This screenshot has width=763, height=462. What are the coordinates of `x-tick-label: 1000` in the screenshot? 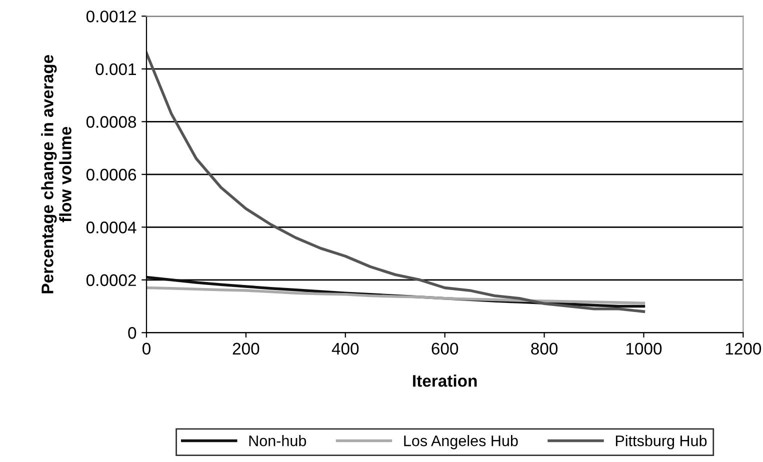 It's located at (644, 348).